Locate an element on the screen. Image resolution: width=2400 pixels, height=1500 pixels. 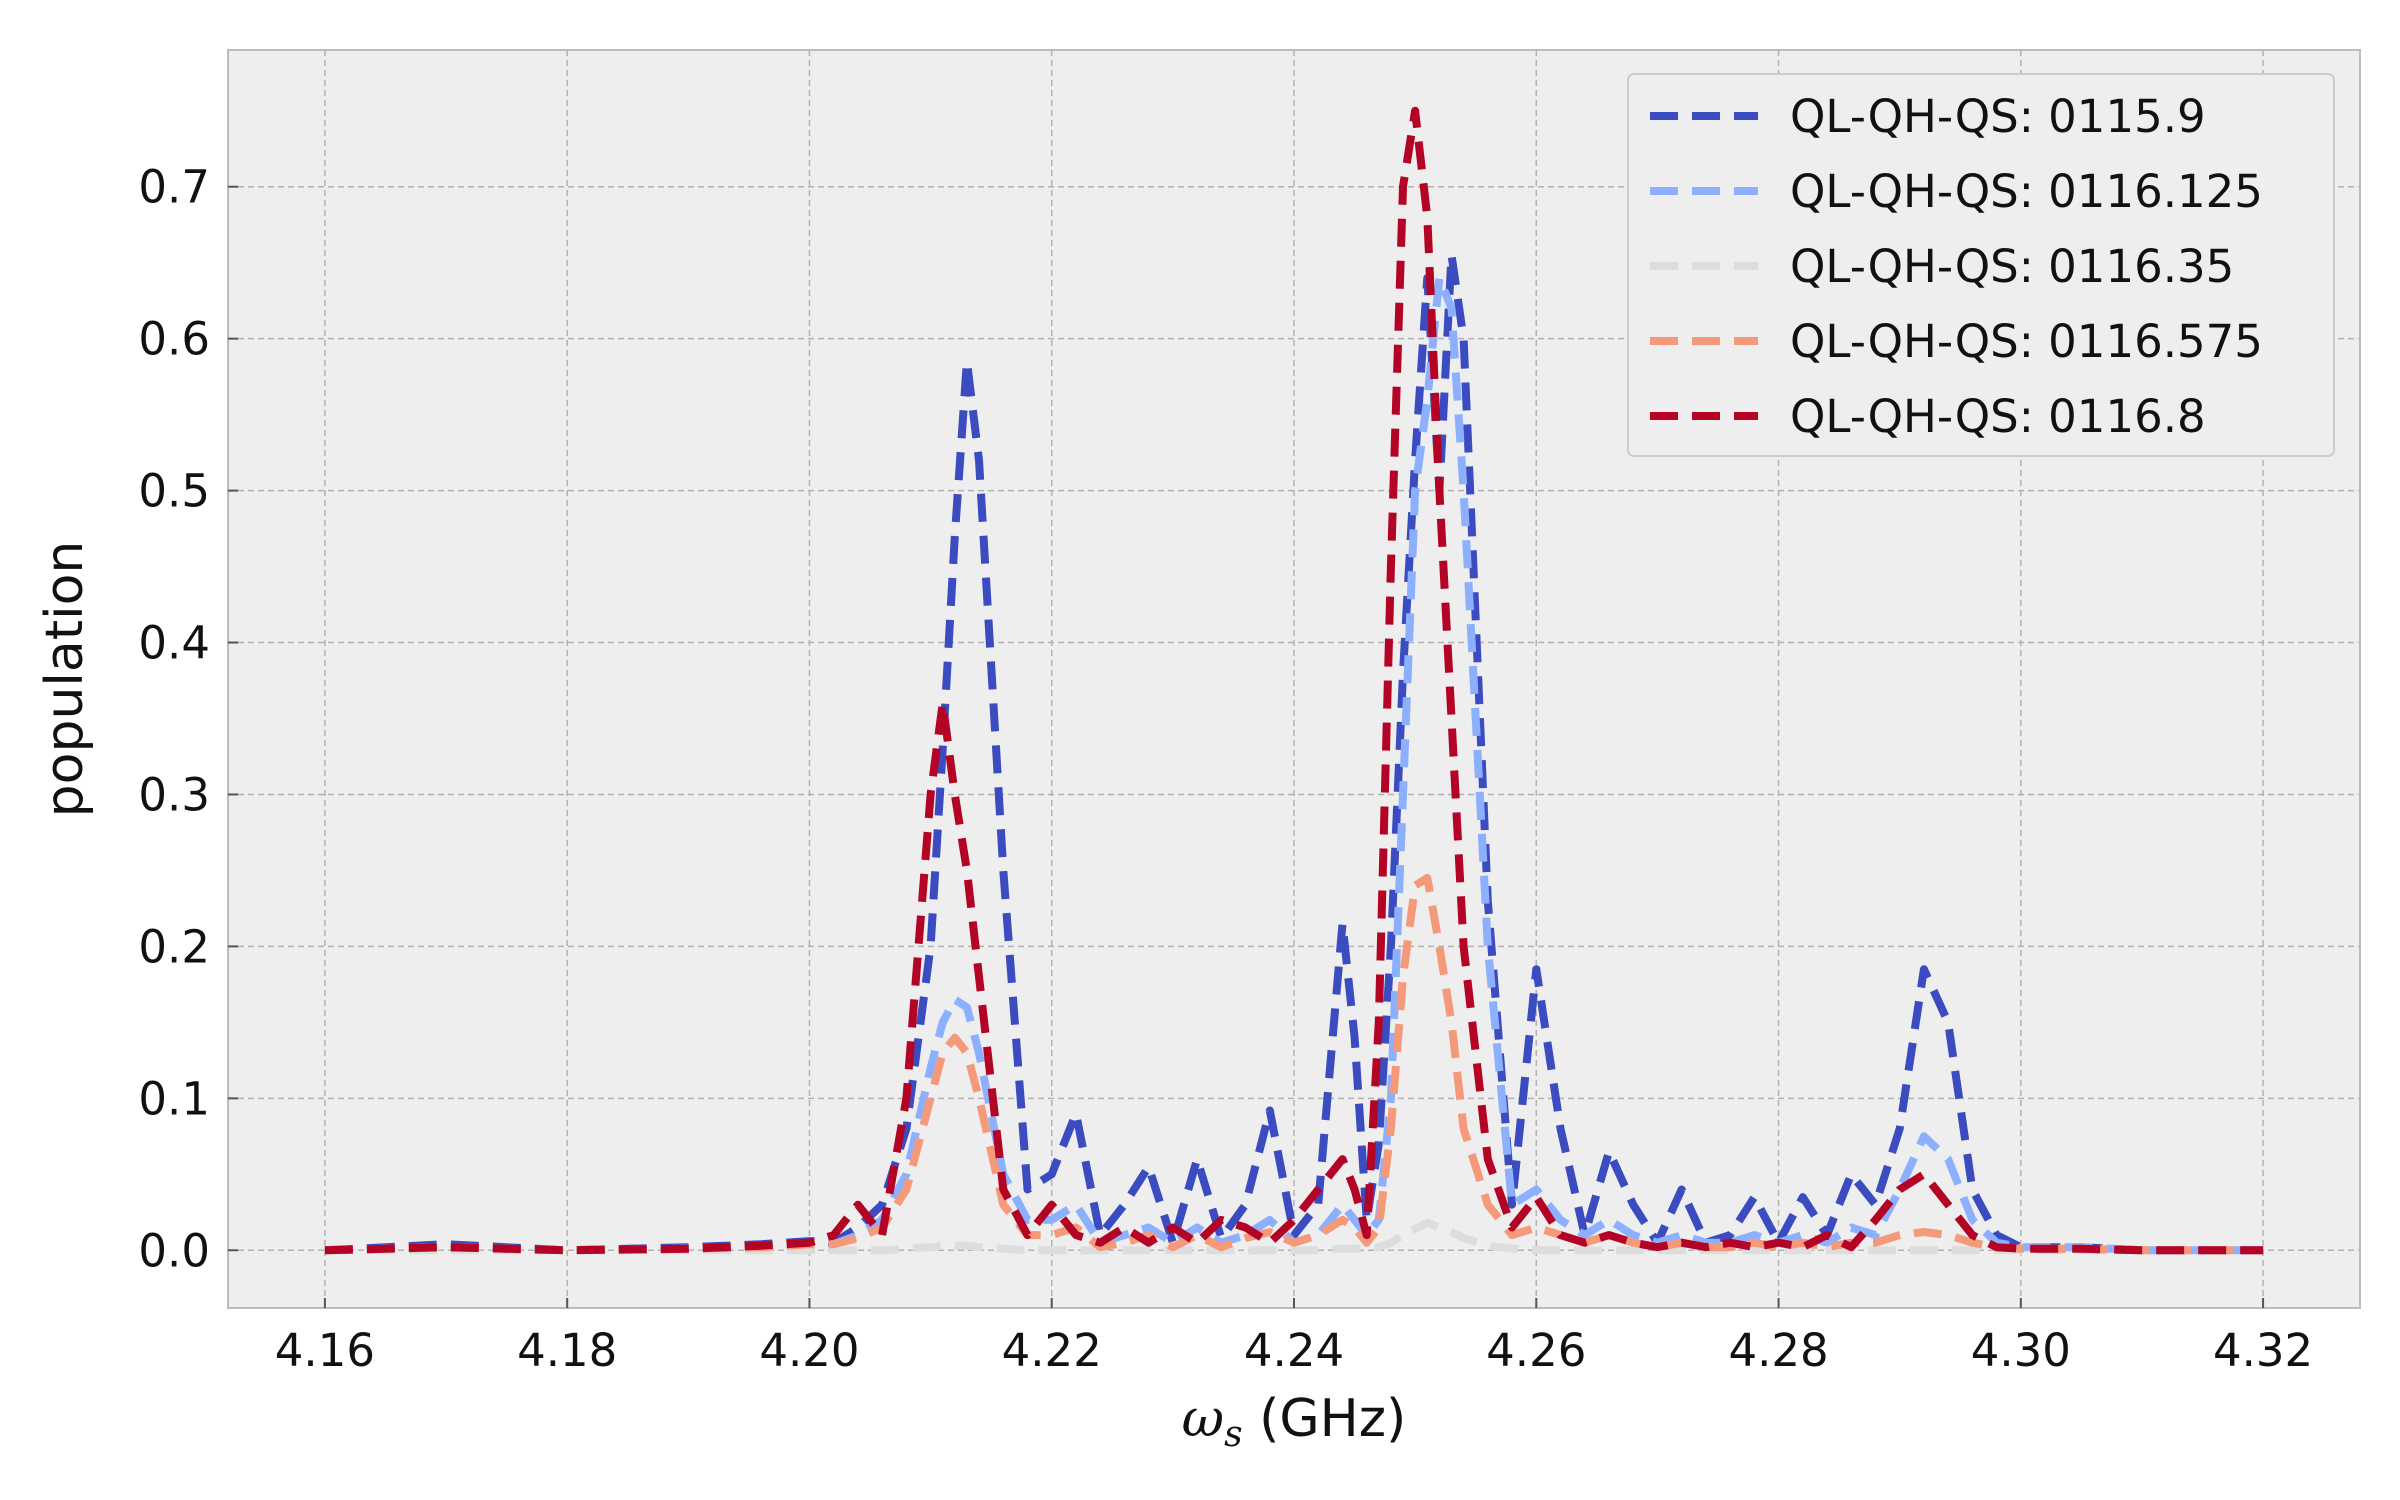
x-tick-label: 4.18 is located at coordinates (567, 1350).